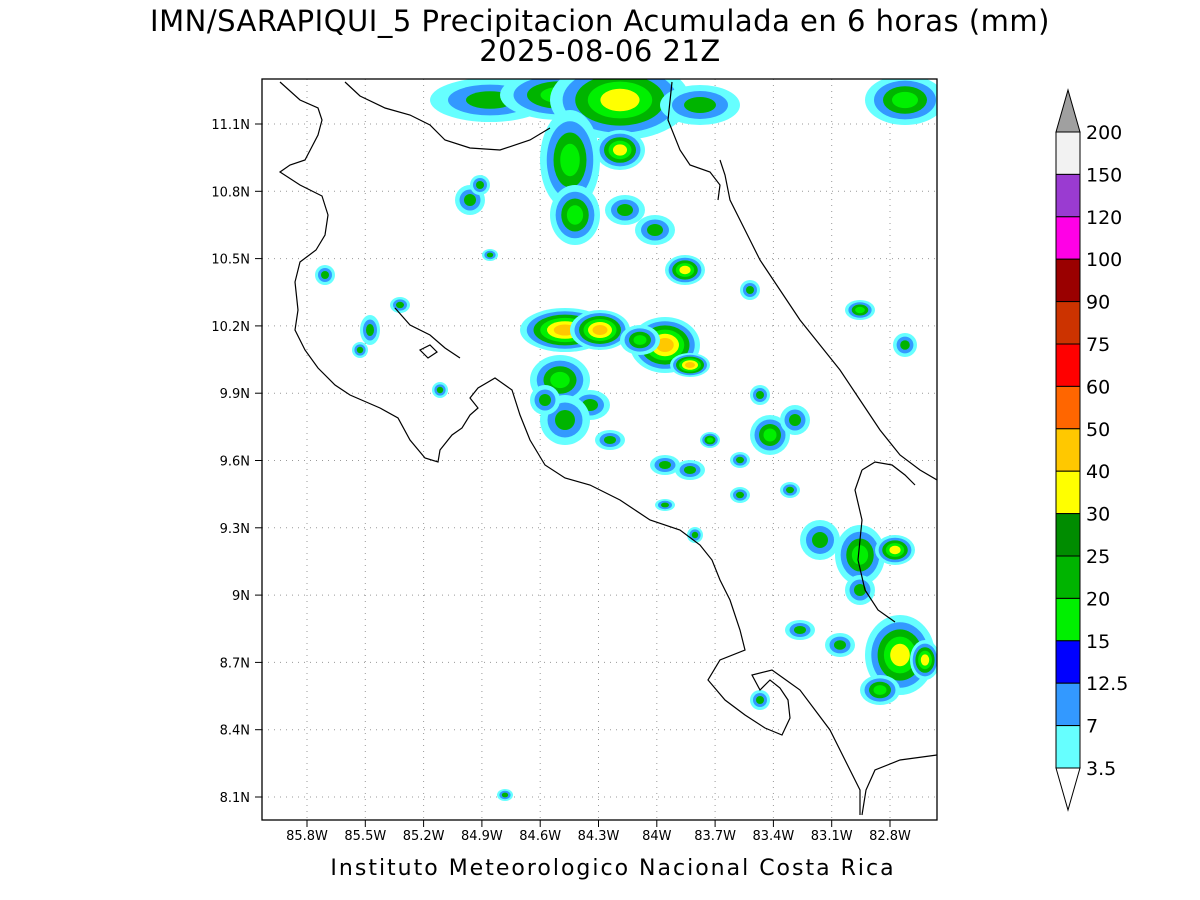 This screenshot has height=900, width=1200. What do you see at coordinates (230, 125) in the screenshot?
I see `lat-tick-label: 11.1N` at bounding box center [230, 125].